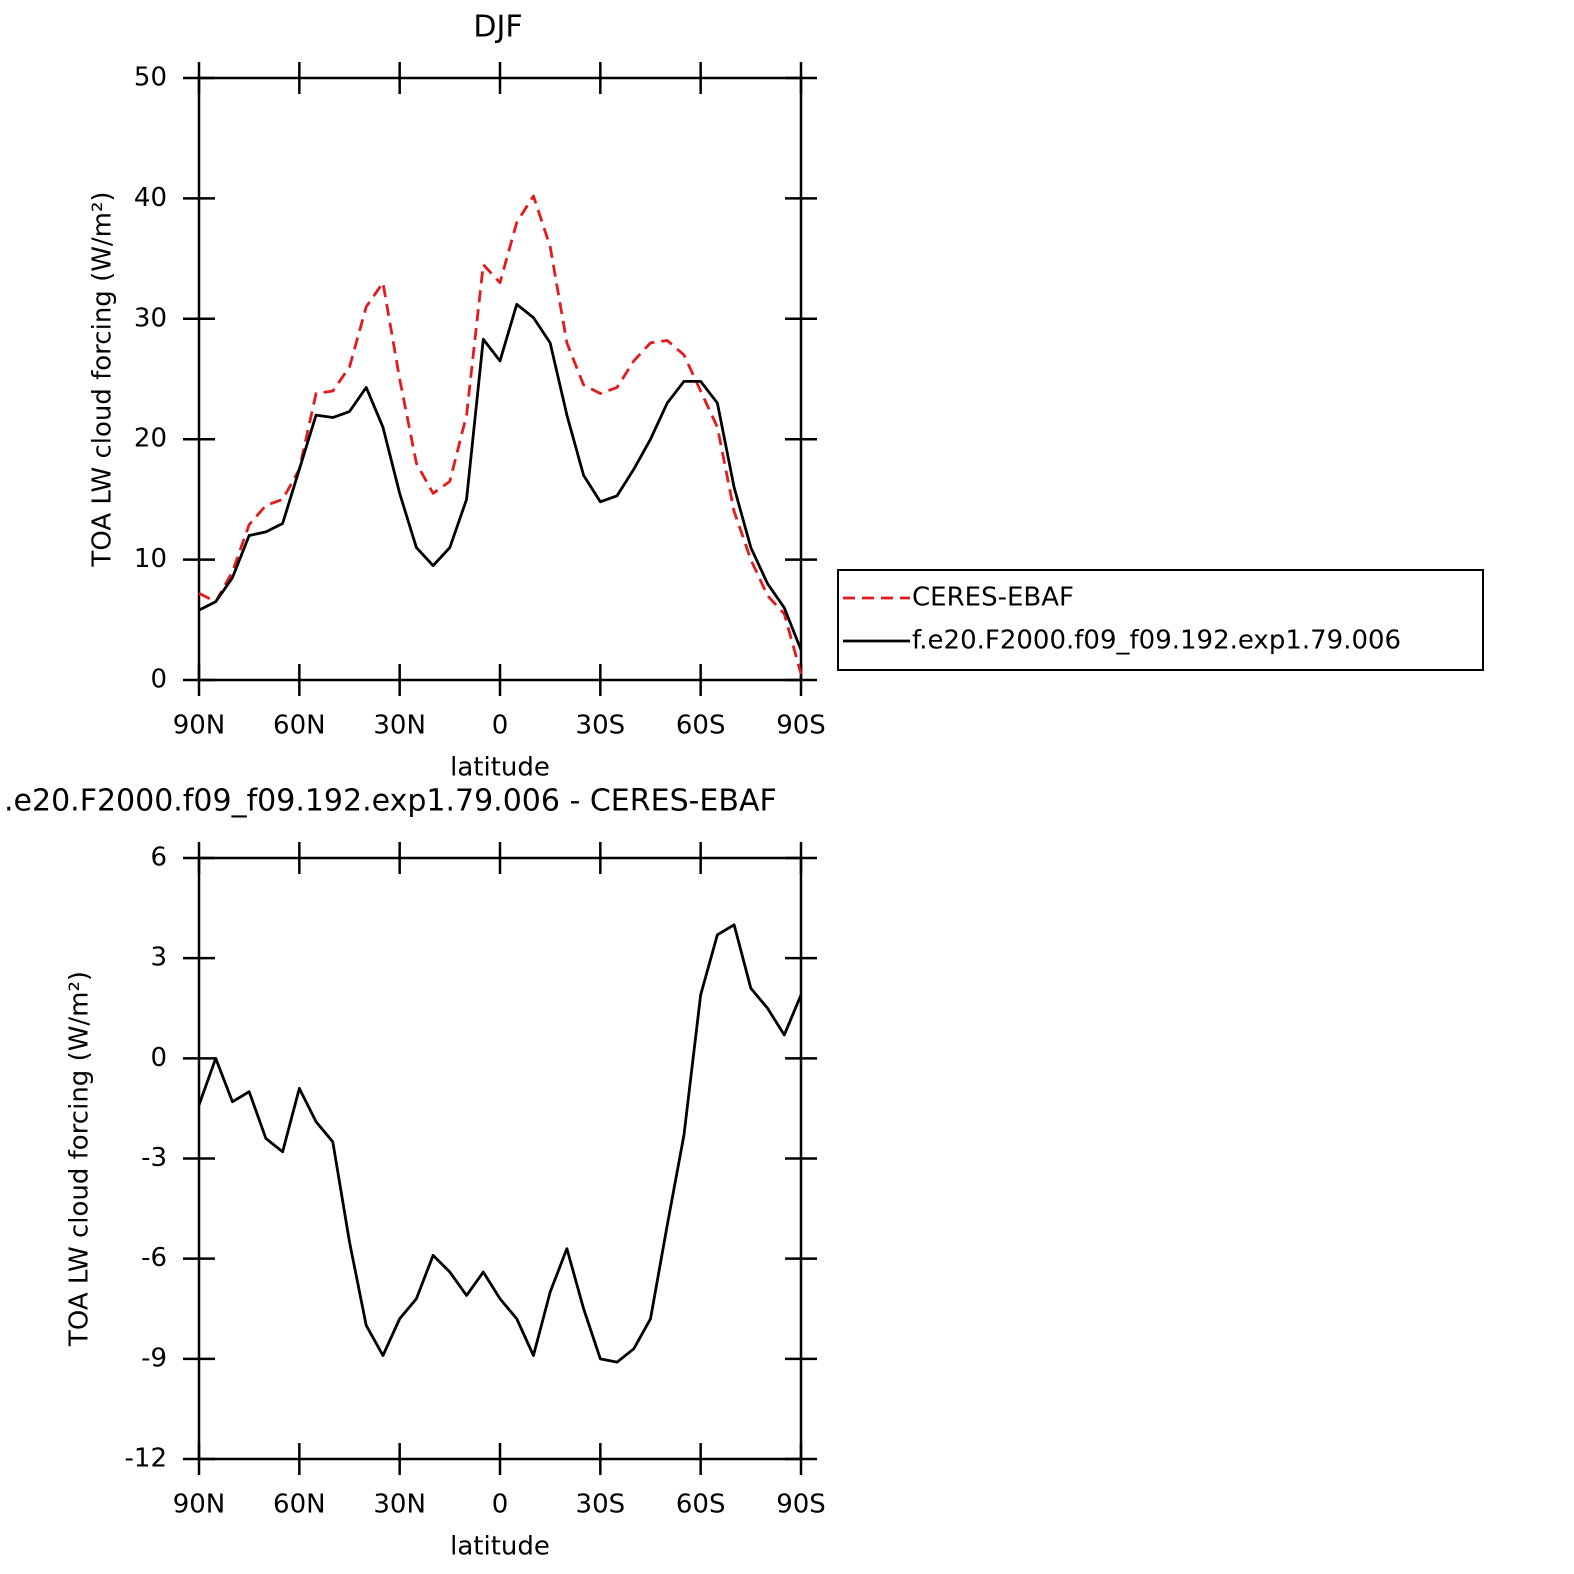  I want to click on y-tick-label: 40, so click(150, 198).